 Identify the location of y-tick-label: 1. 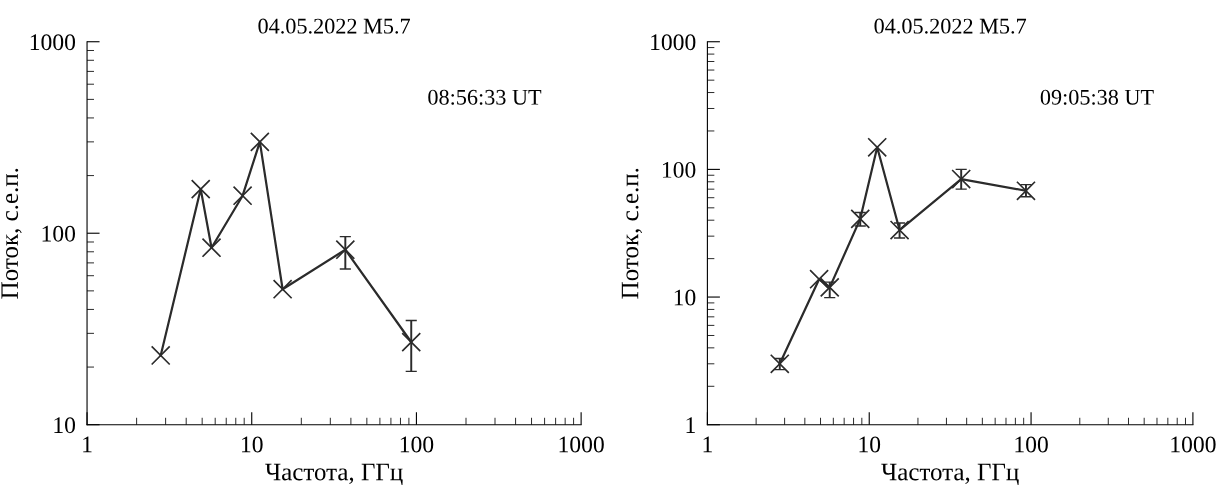
(690, 425).